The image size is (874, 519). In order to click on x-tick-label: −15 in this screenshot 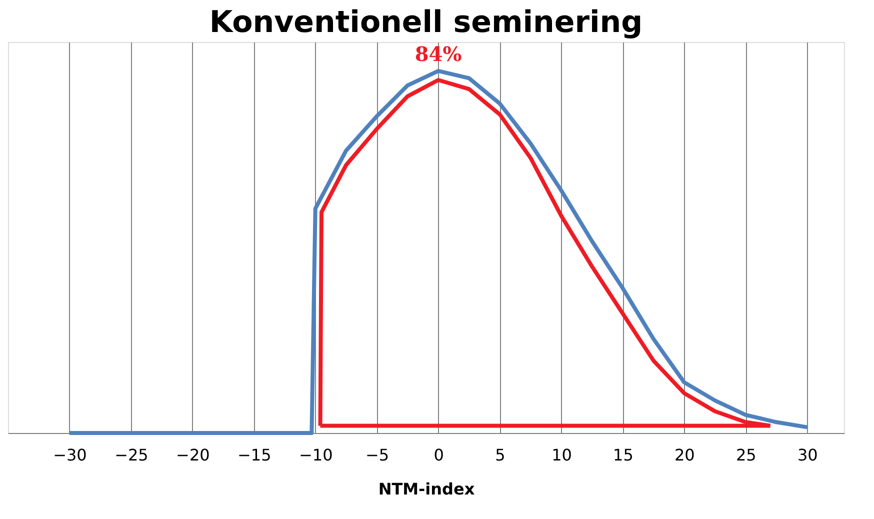, I will do `click(255, 455)`.